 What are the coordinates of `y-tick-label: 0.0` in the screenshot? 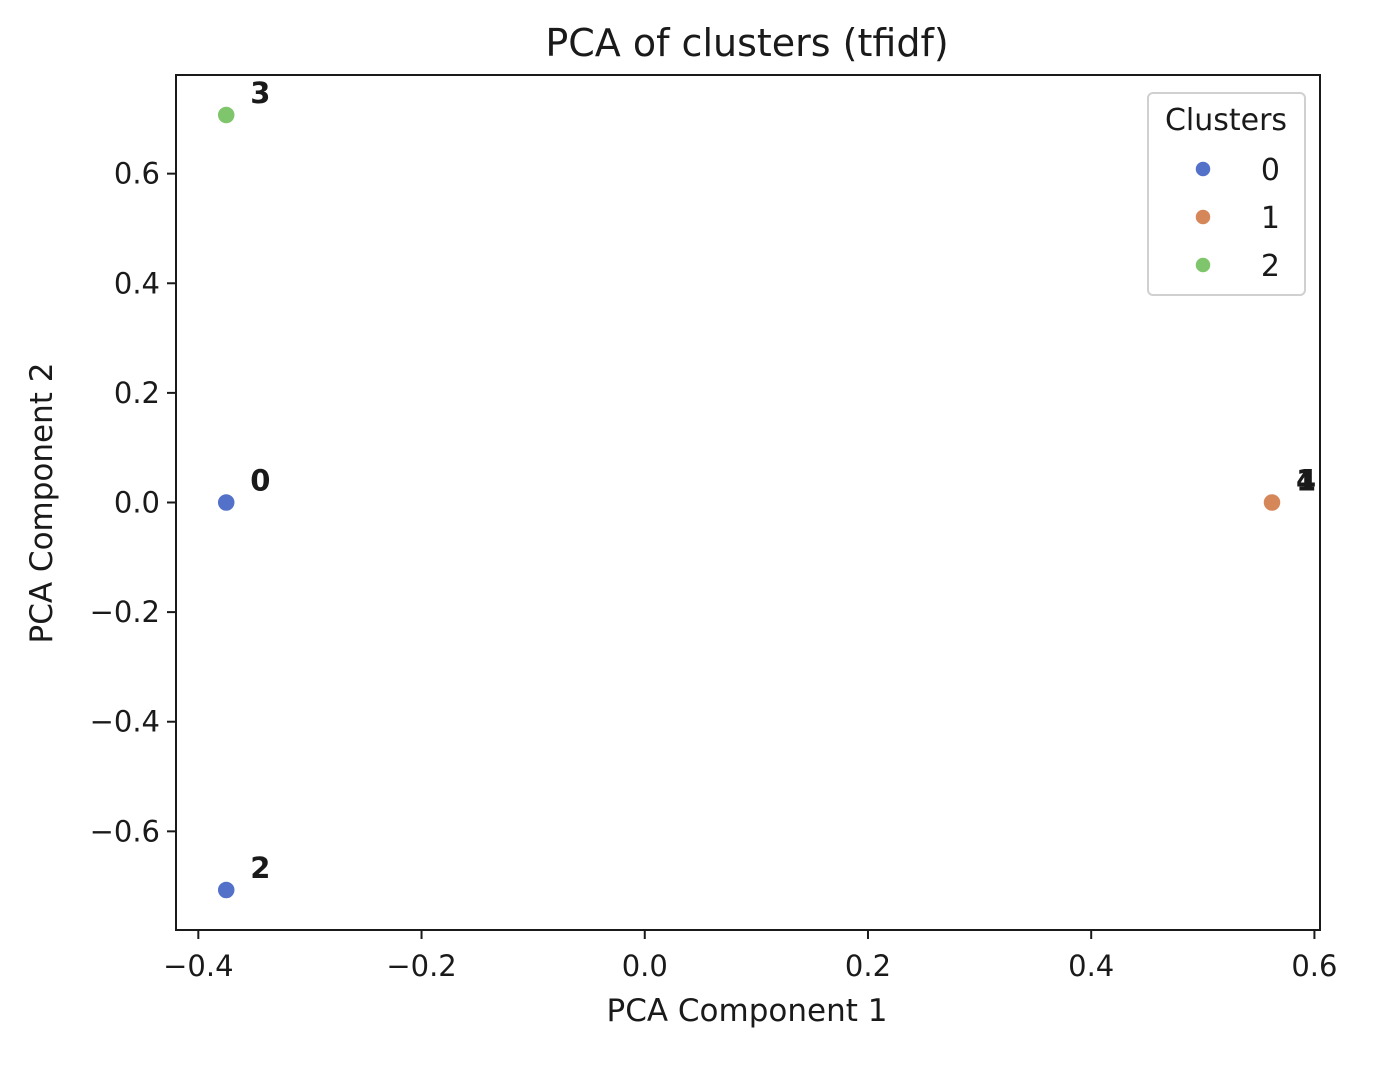 It's located at (137, 503).